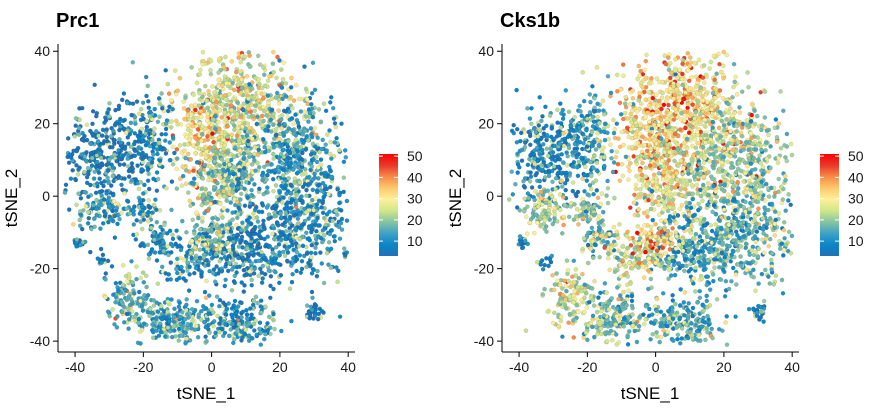  What do you see at coordinates (77, 21) in the screenshot?
I see `panel-title: Prc1` at bounding box center [77, 21].